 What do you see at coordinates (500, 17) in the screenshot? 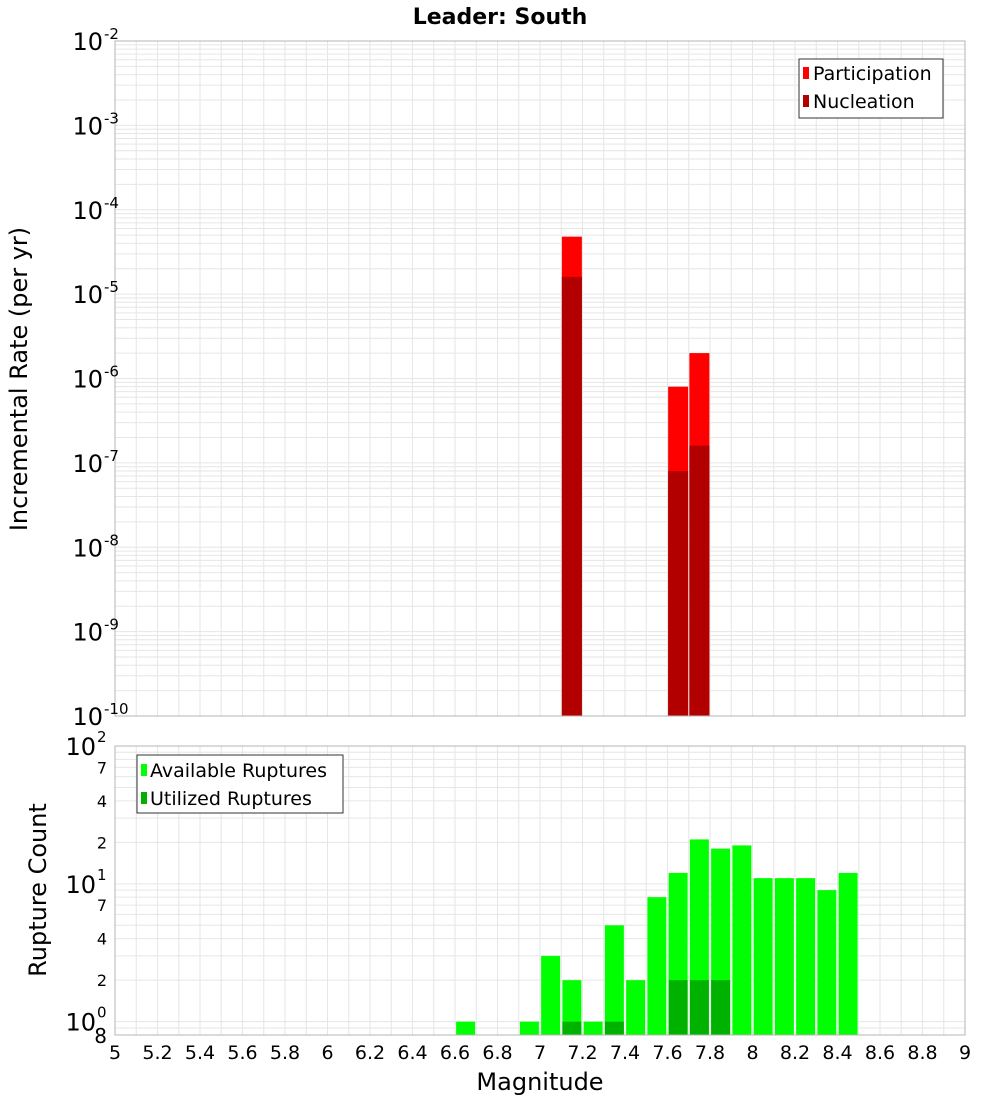
I see `chart-title: Leader: South` at bounding box center [500, 17].